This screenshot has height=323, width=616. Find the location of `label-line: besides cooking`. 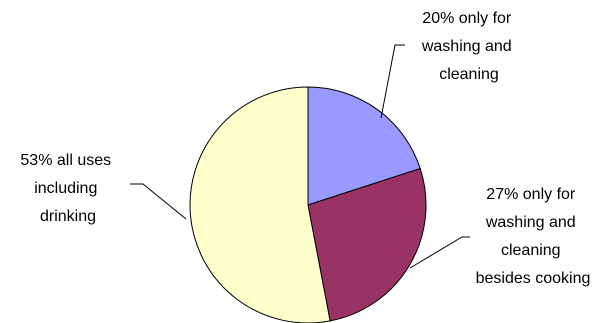

label-line: besides cooking is located at coordinates (533, 278).